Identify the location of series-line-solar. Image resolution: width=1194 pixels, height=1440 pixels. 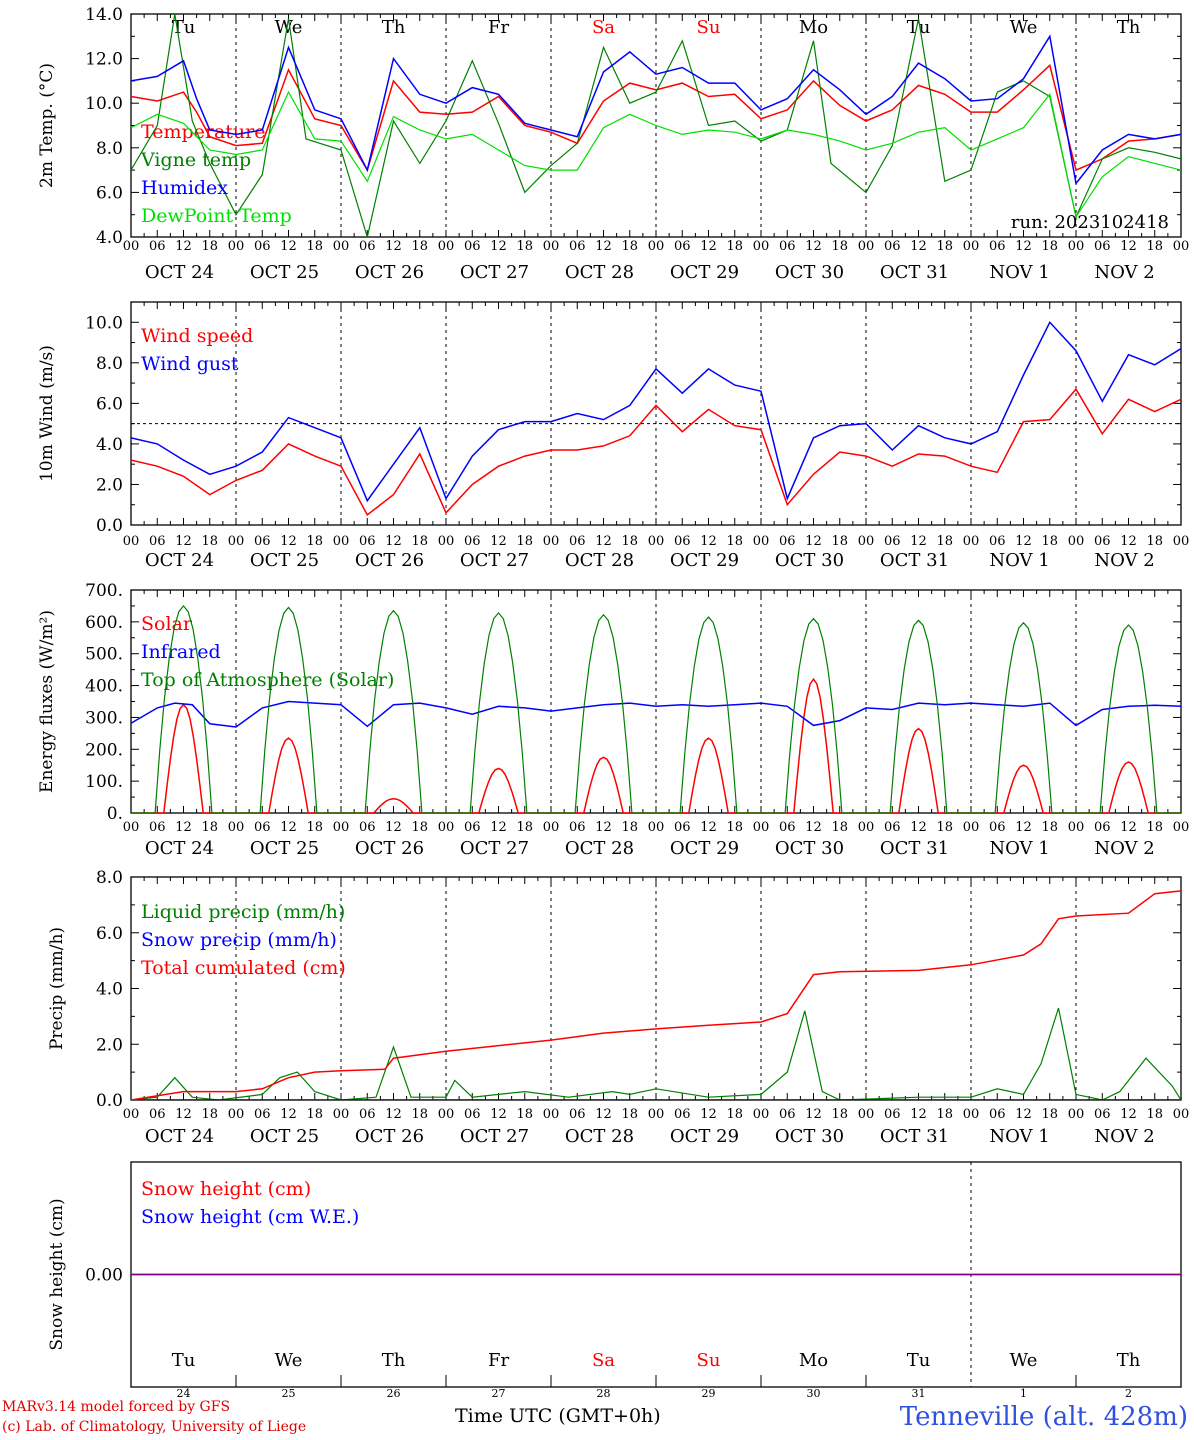
(656, 745).